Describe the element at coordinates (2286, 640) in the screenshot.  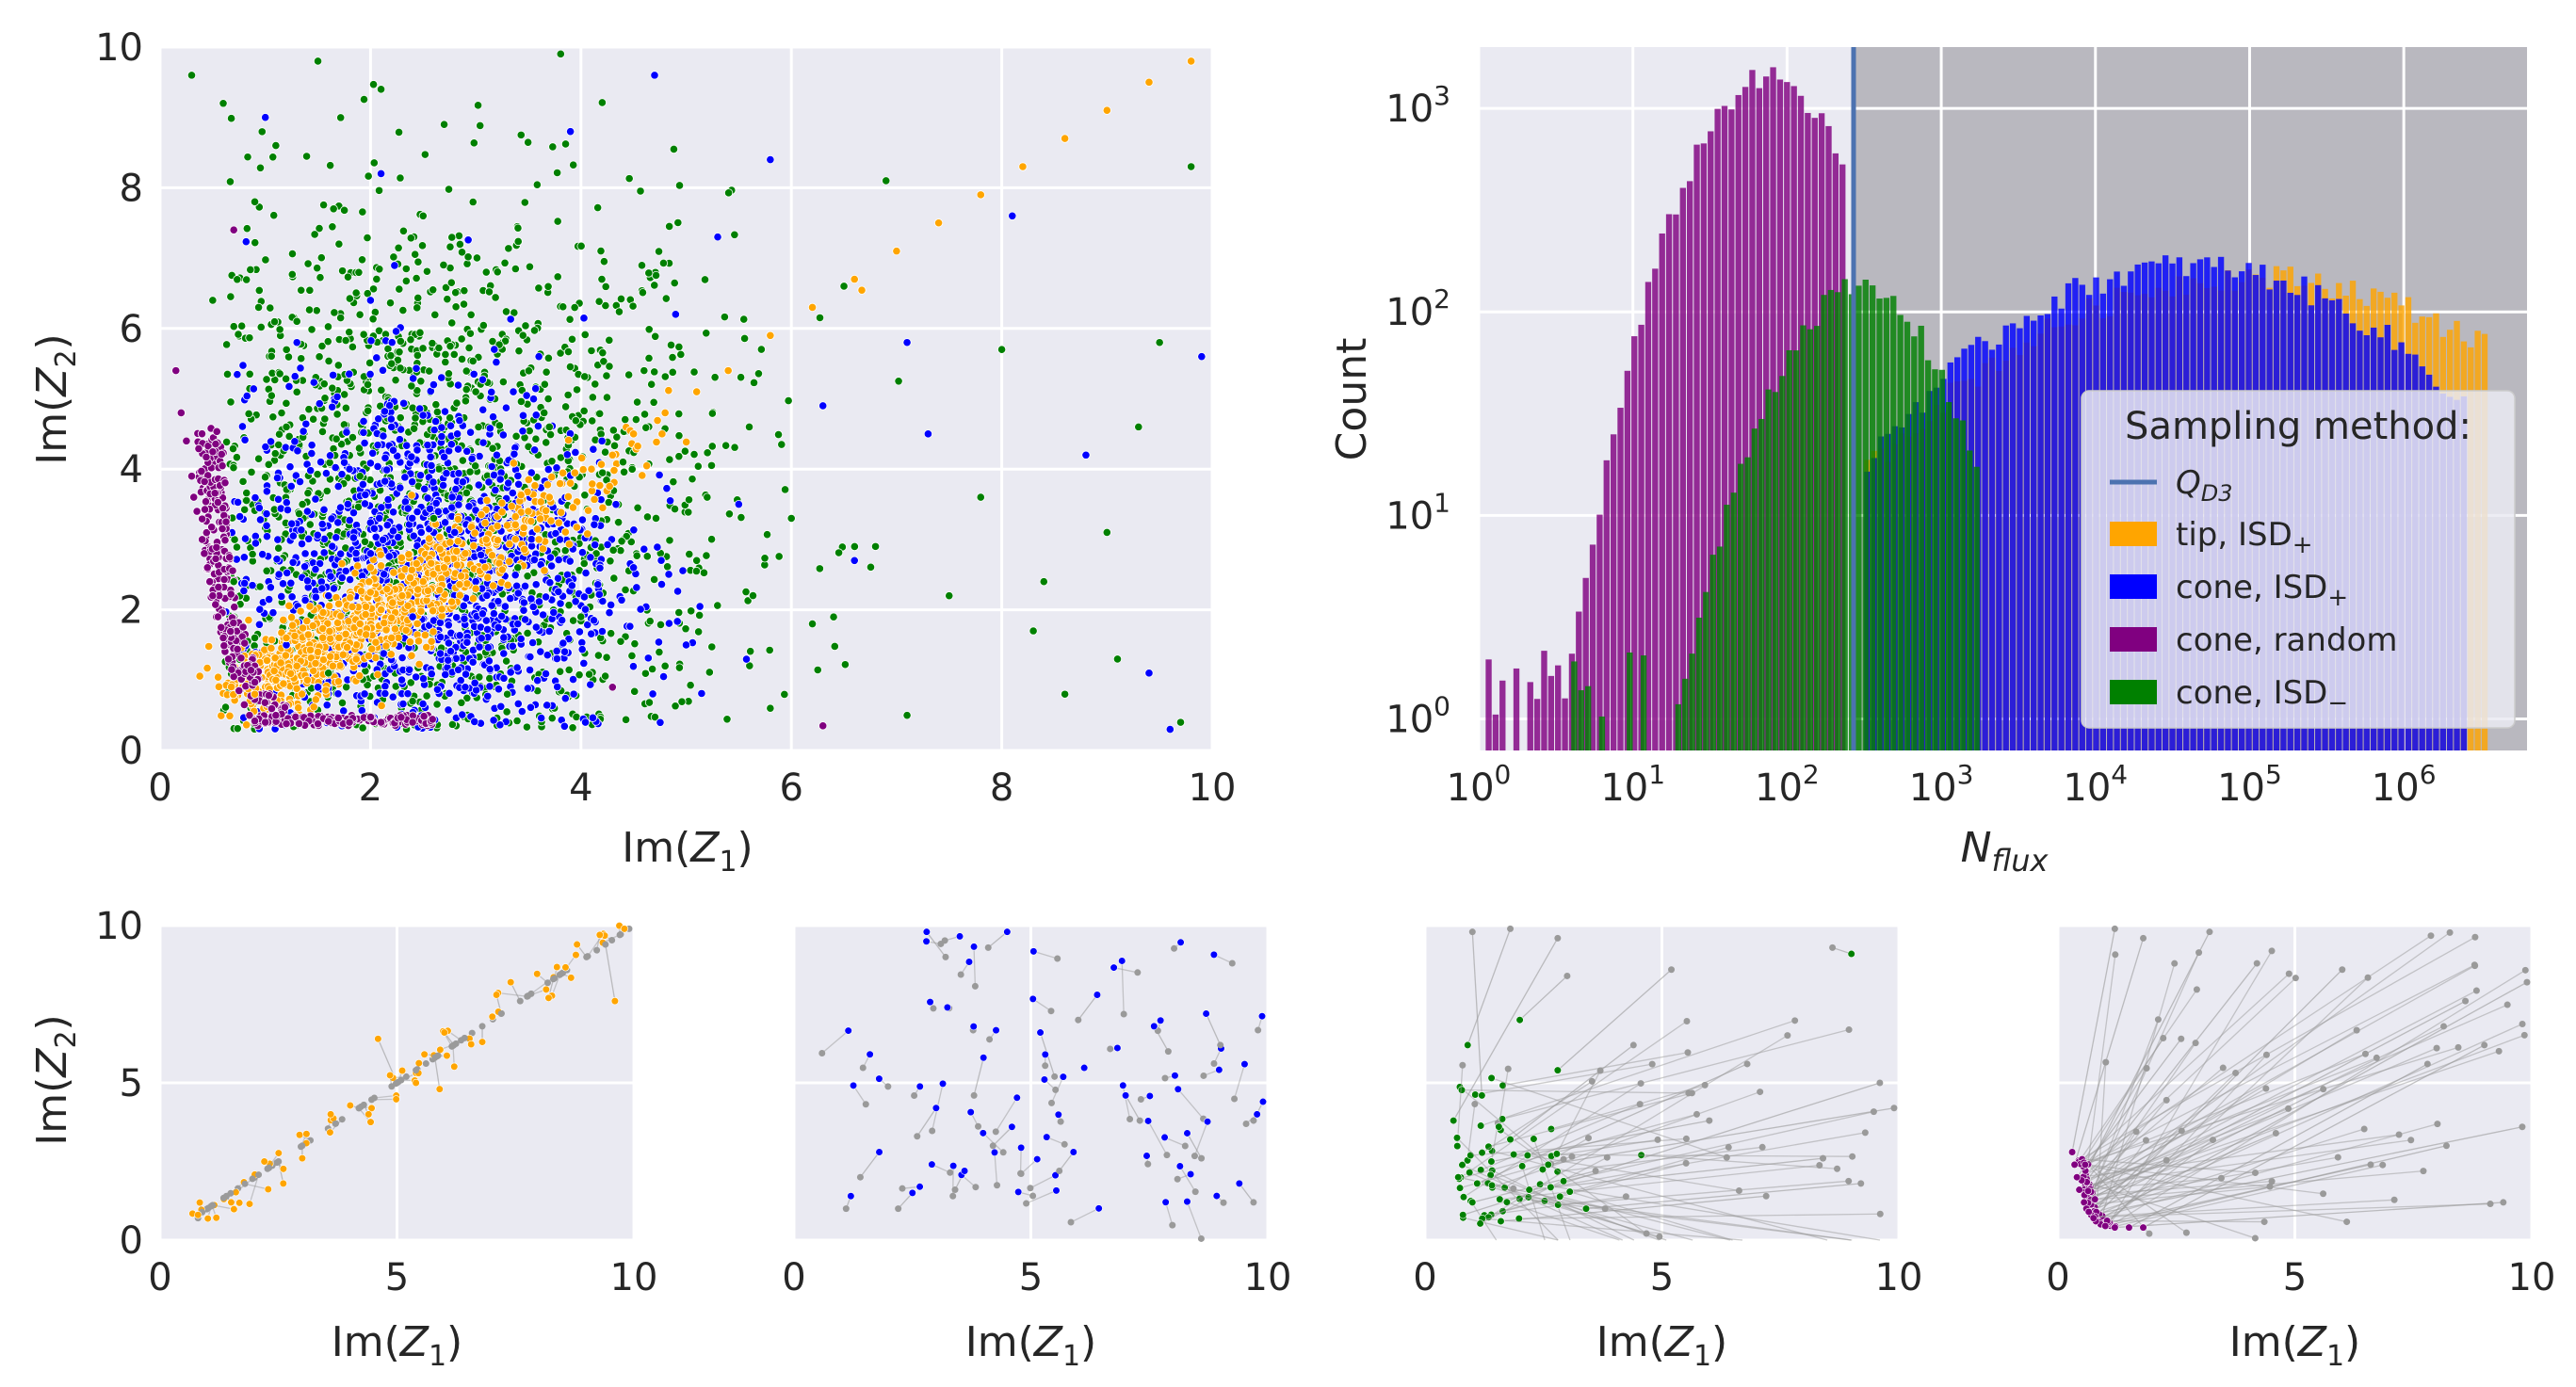
I see `legend-cone-random-label: cone, random` at that location.